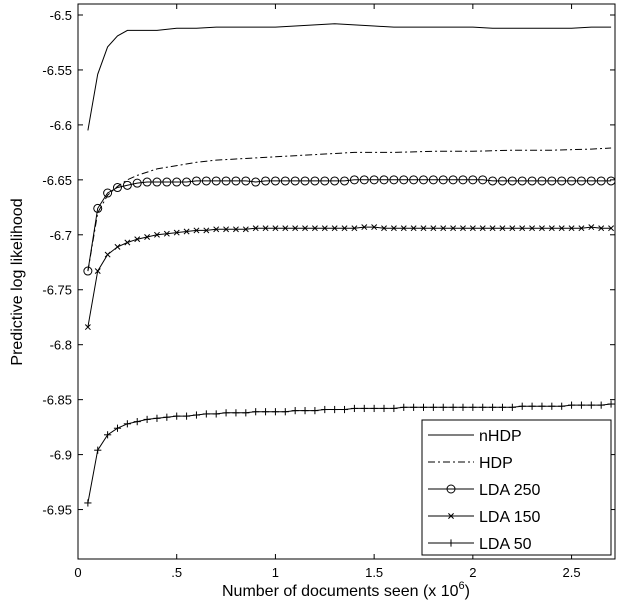 The width and height of the screenshot is (623, 604). I want to click on y-tick-label: -6.85, so click(57, 400).